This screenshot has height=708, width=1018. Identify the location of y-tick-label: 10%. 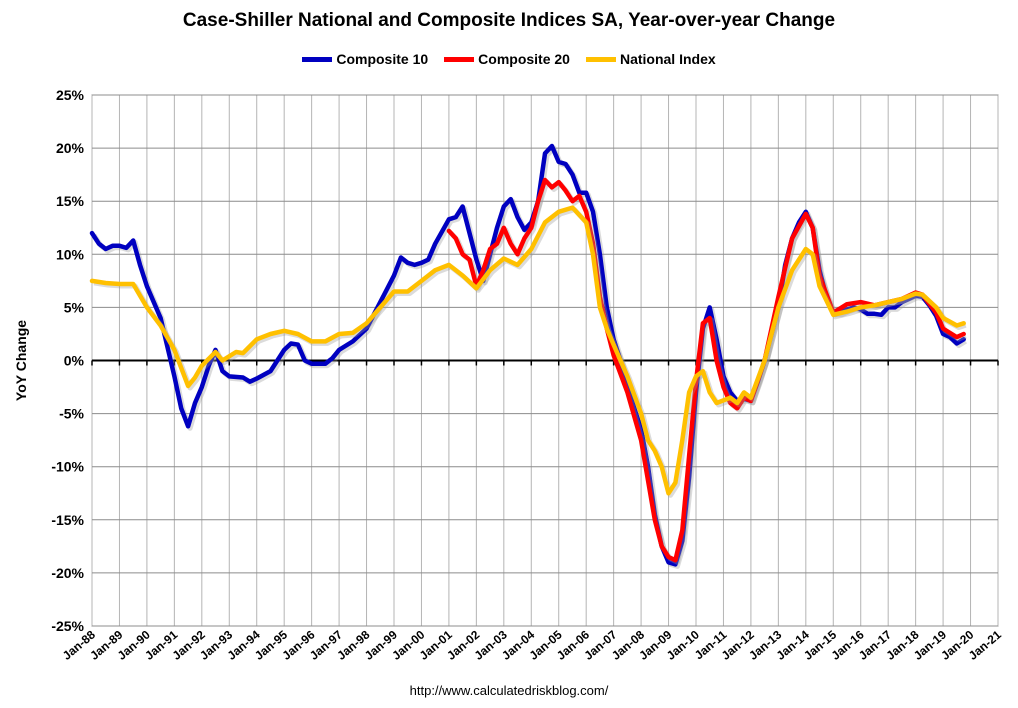
(70, 254).